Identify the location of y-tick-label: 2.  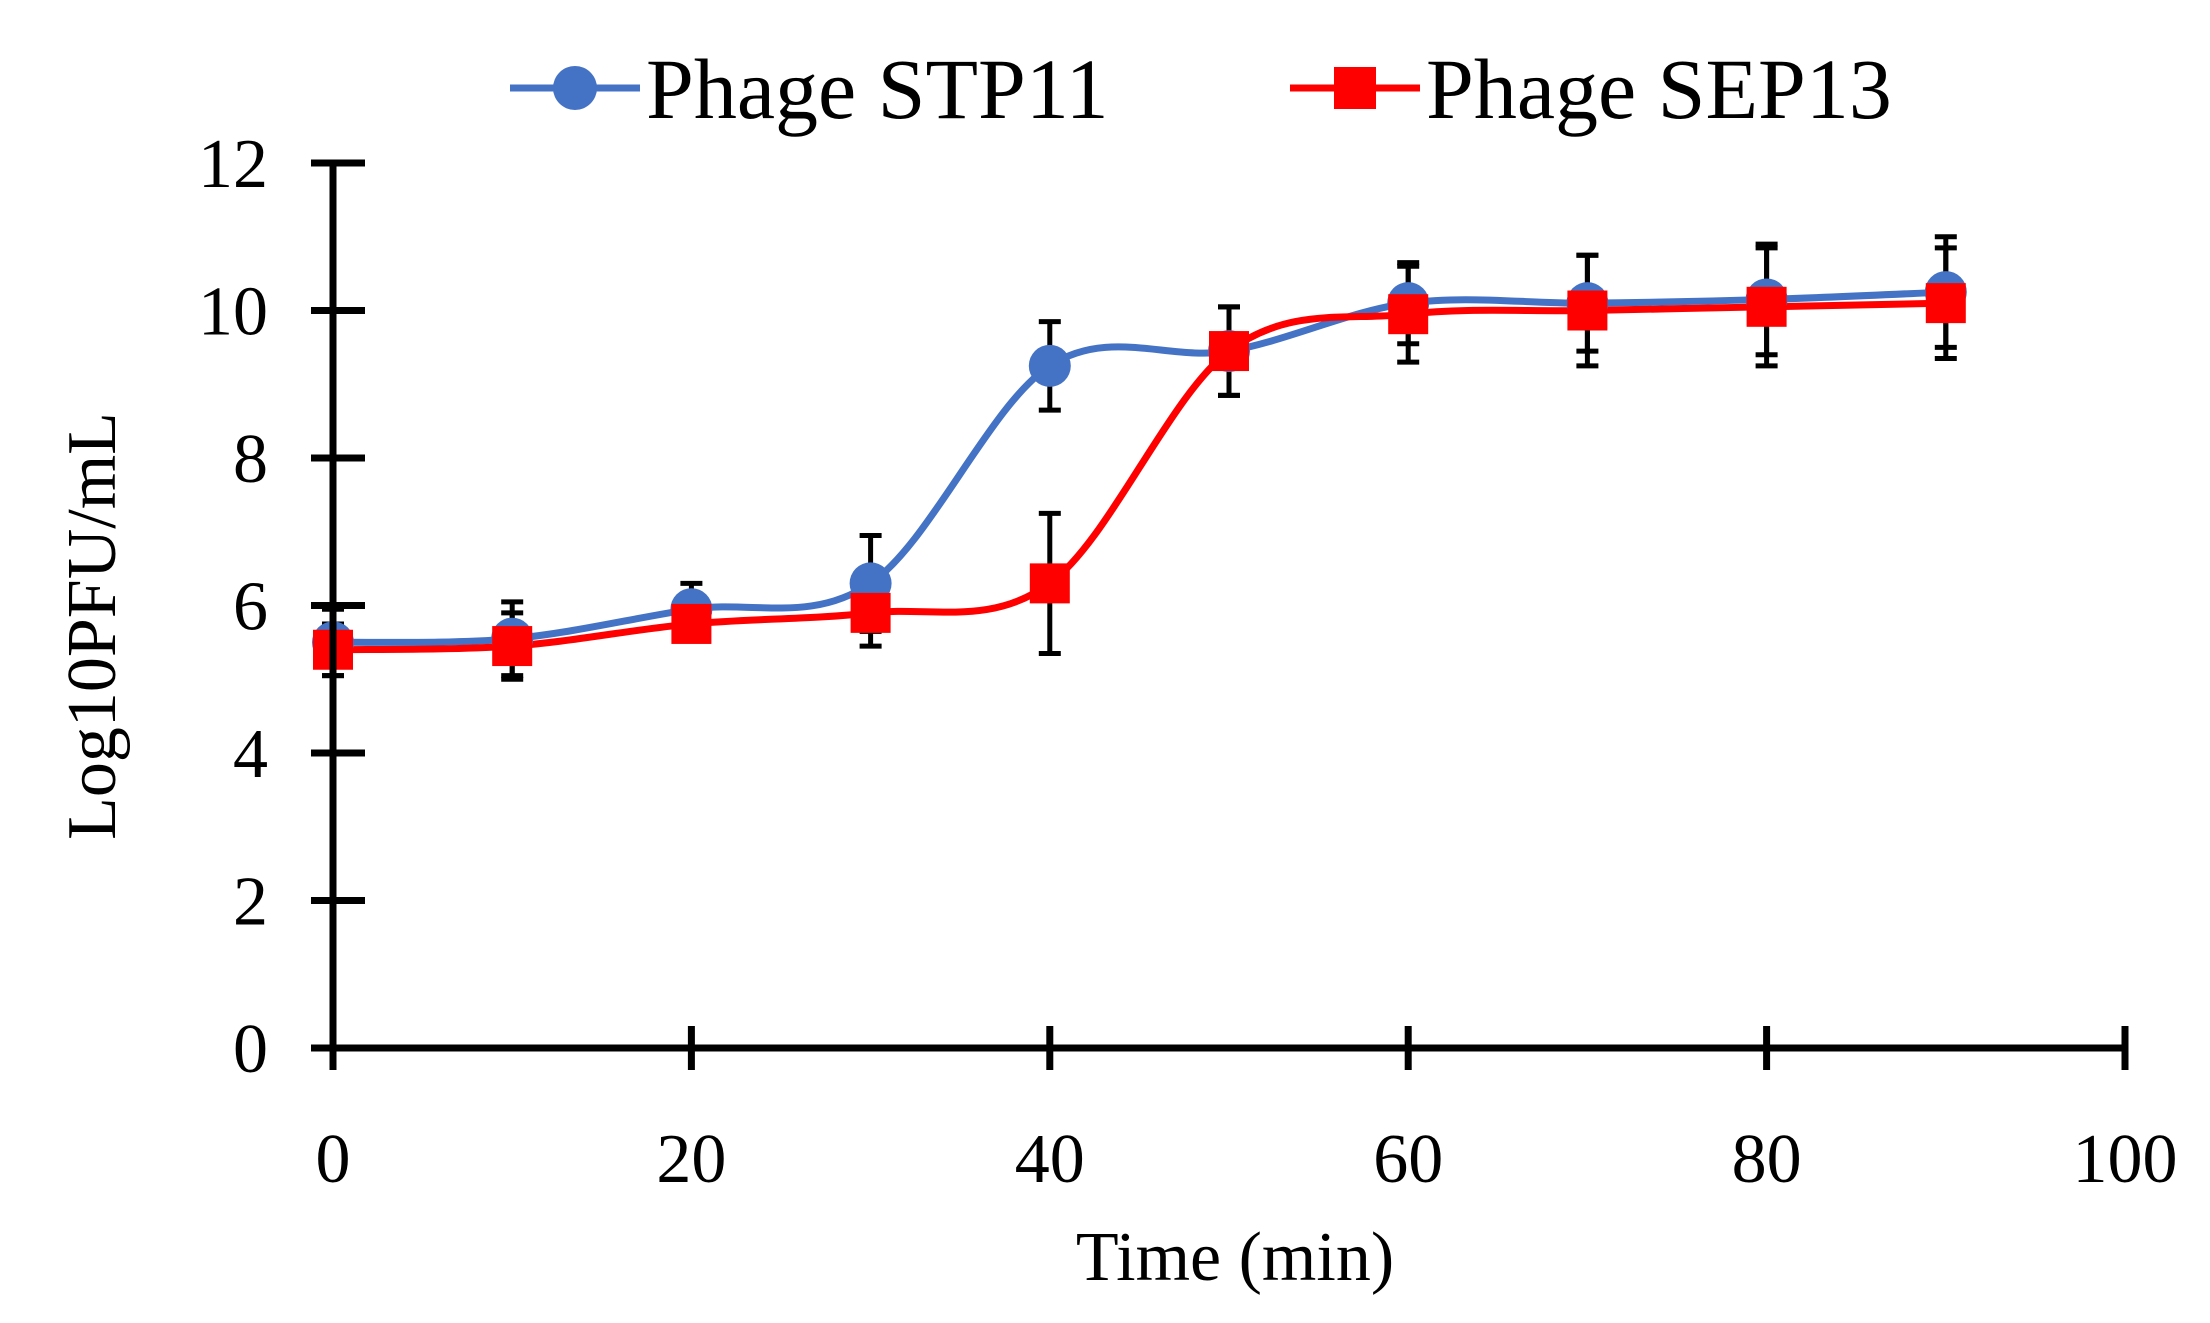
(250, 902).